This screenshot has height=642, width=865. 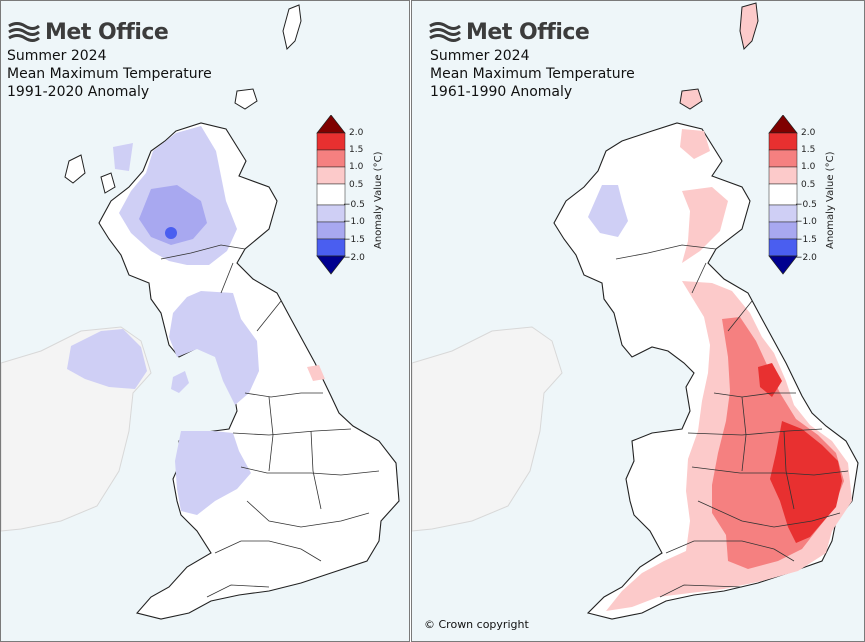 What do you see at coordinates (487, 429) in the screenshot?
I see `ireland-landmass` at bounding box center [487, 429].